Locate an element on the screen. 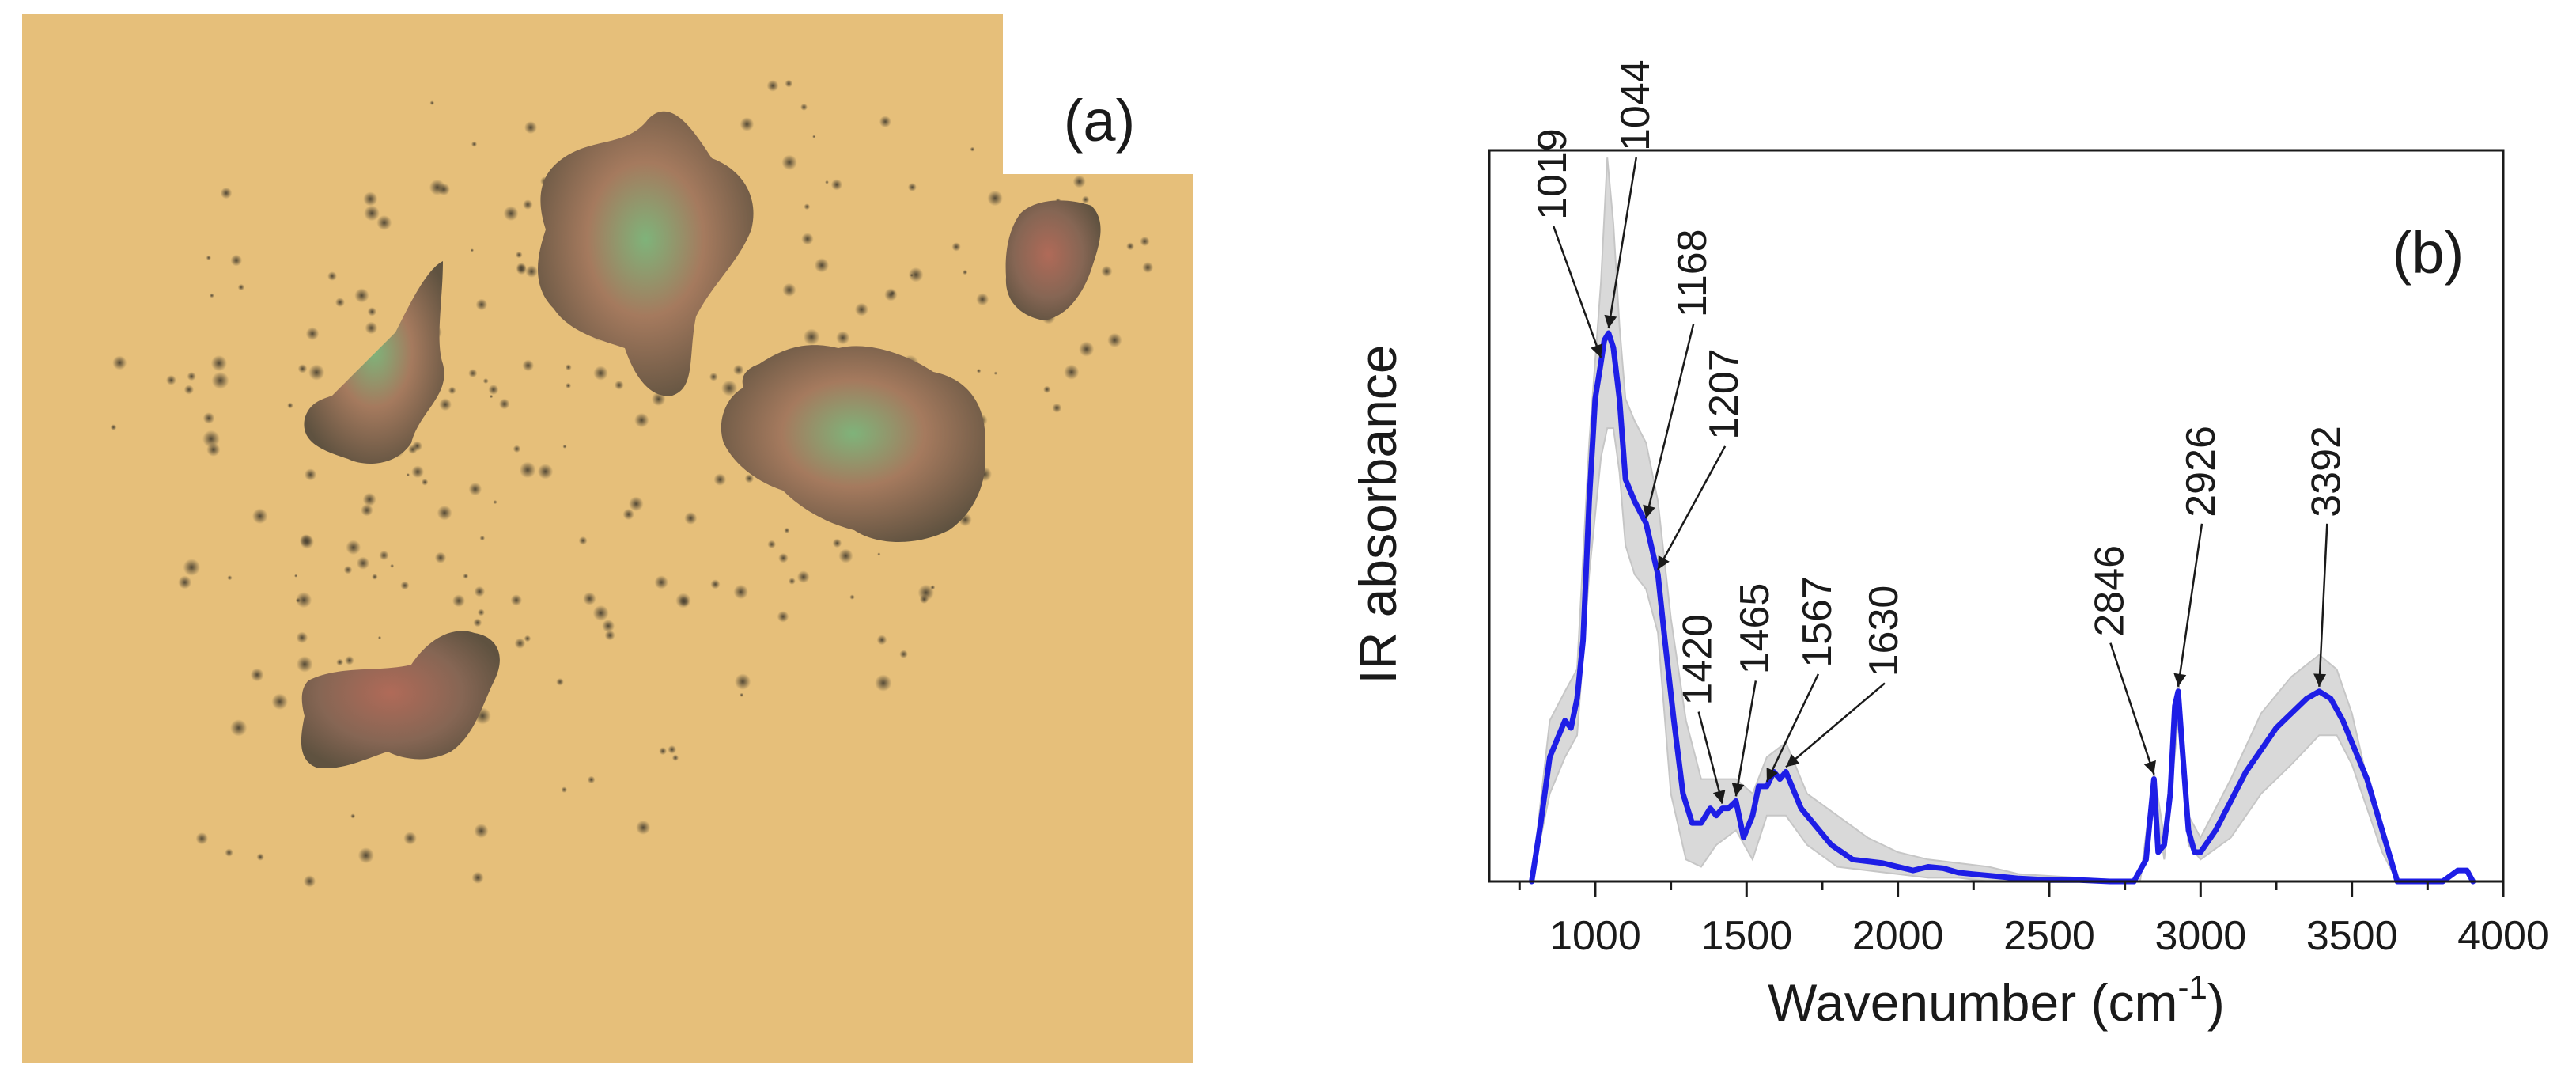  peak-label-2846: 2846 is located at coordinates (2109, 591).